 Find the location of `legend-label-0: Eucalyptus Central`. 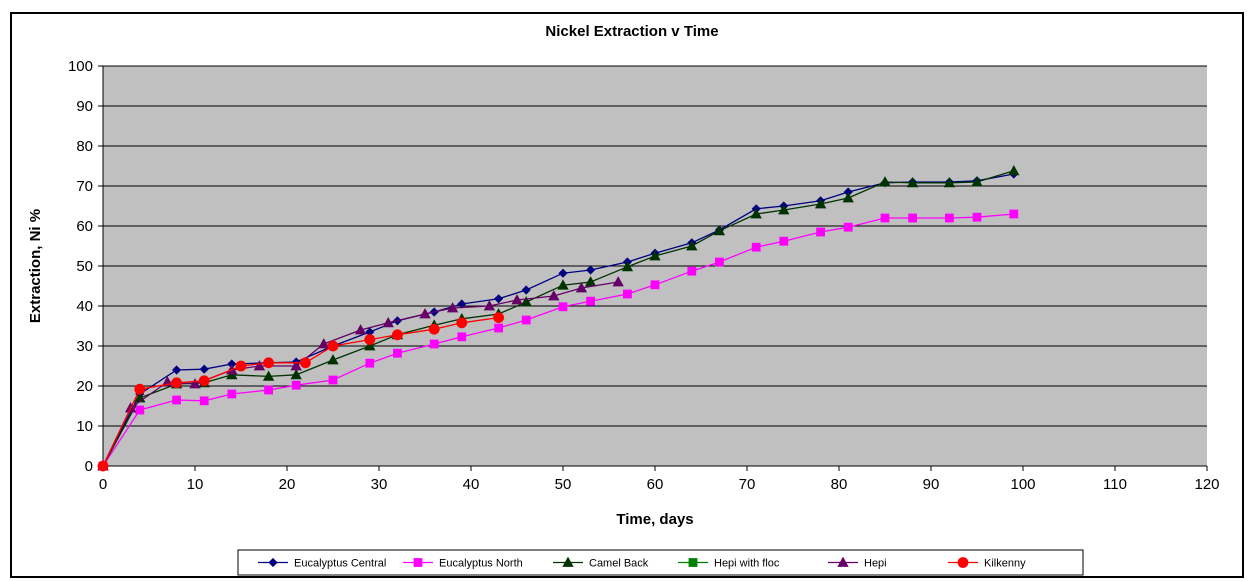

legend-label-0: Eucalyptus Central is located at coordinates (340, 564).